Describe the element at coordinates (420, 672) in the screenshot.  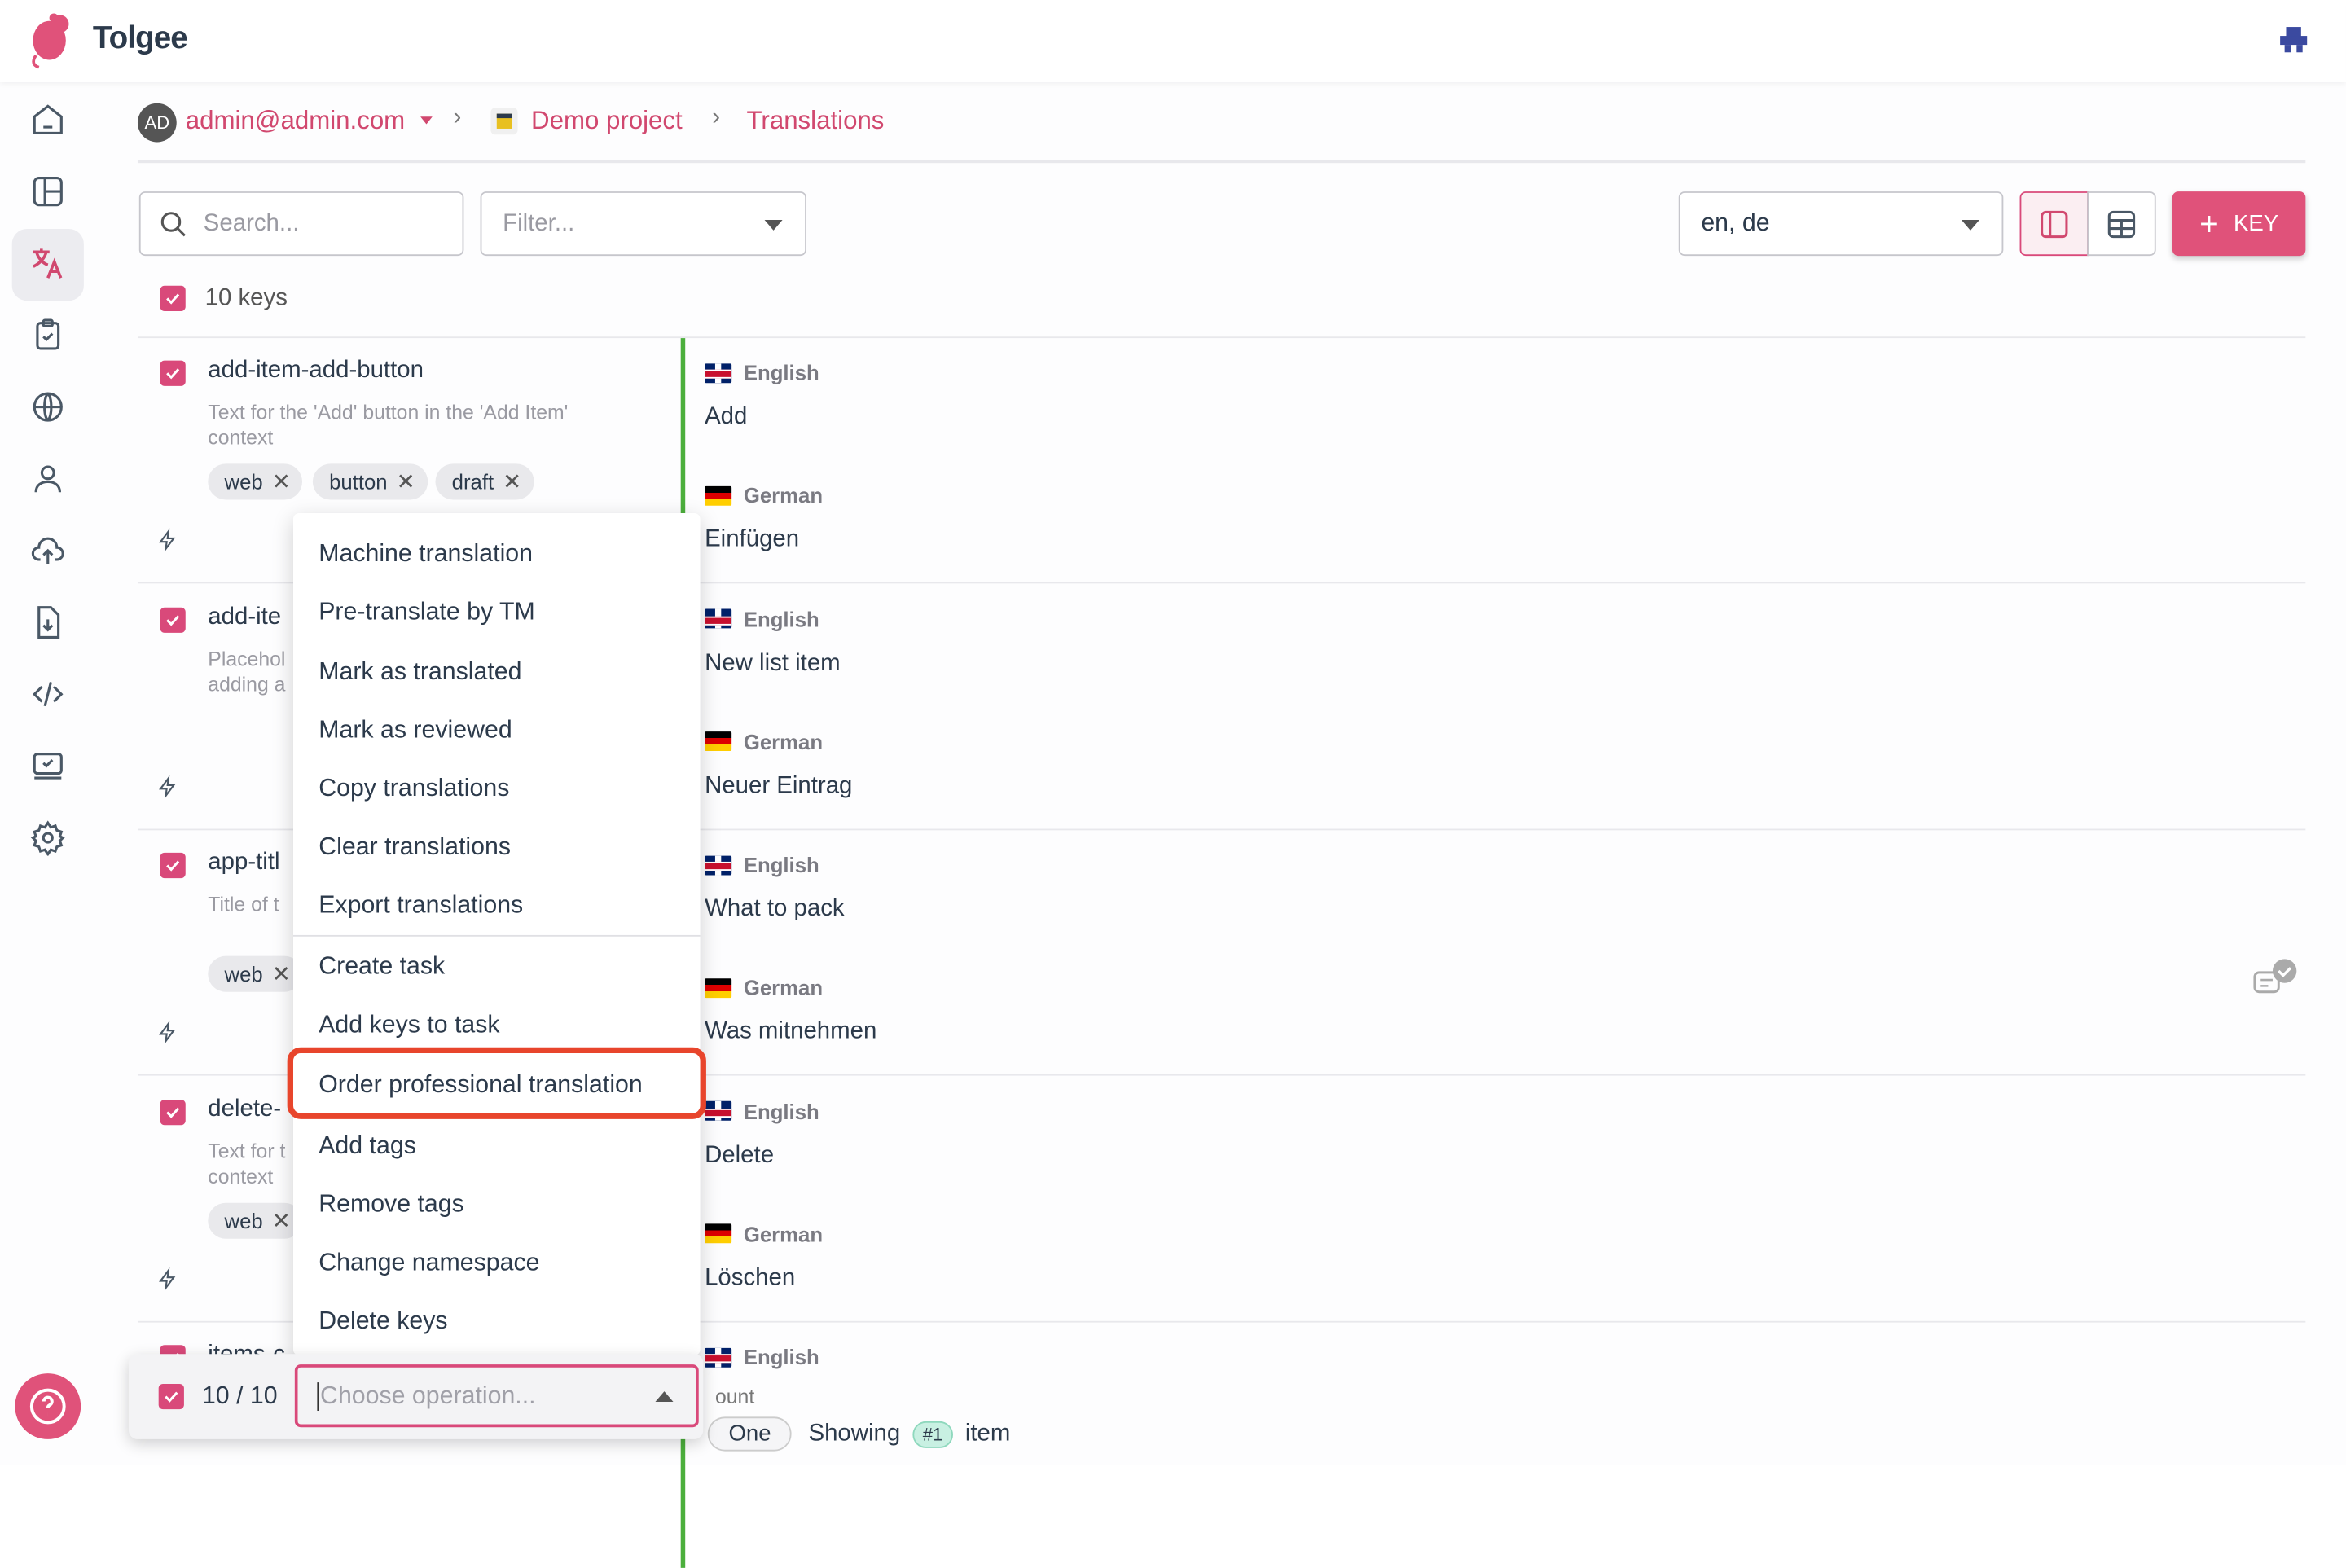
I see `menu-item: Mark as translated` at that location.